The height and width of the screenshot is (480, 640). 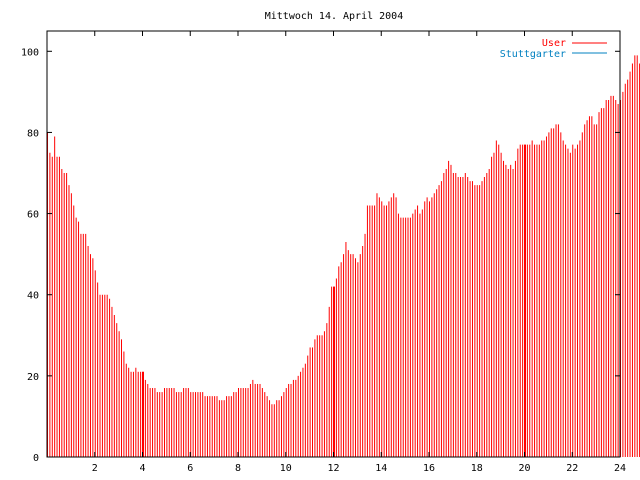 I want to click on x-tick-label: 16, so click(x=429, y=468).